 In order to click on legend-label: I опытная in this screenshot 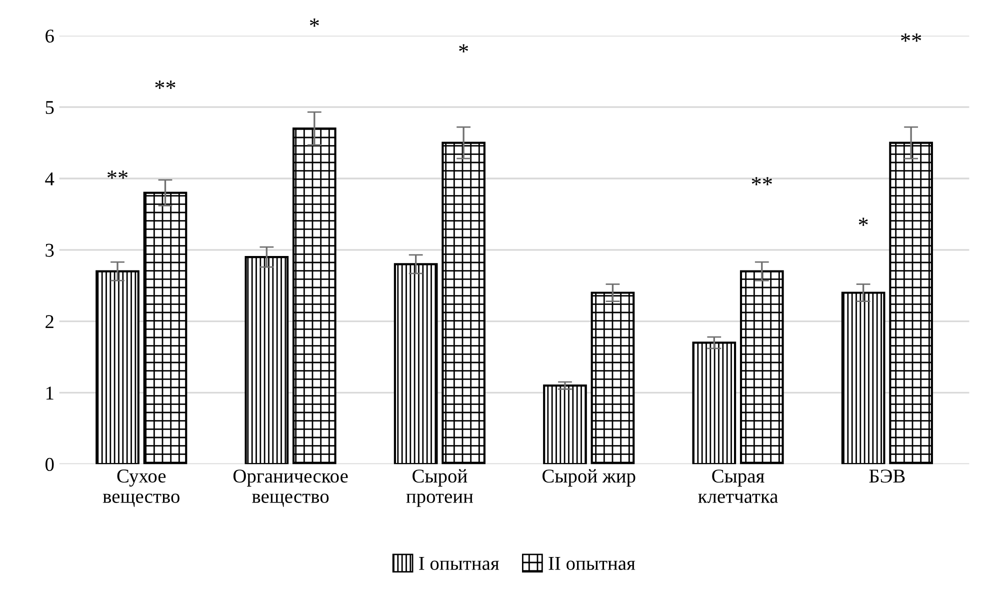, I will do `click(459, 563)`.